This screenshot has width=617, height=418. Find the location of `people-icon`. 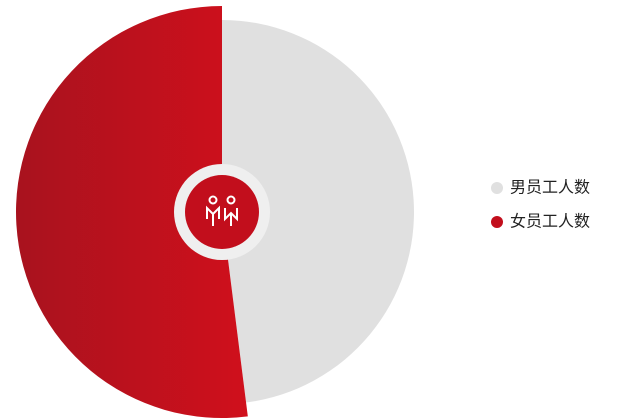

people-icon is located at coordinates (222, 210).